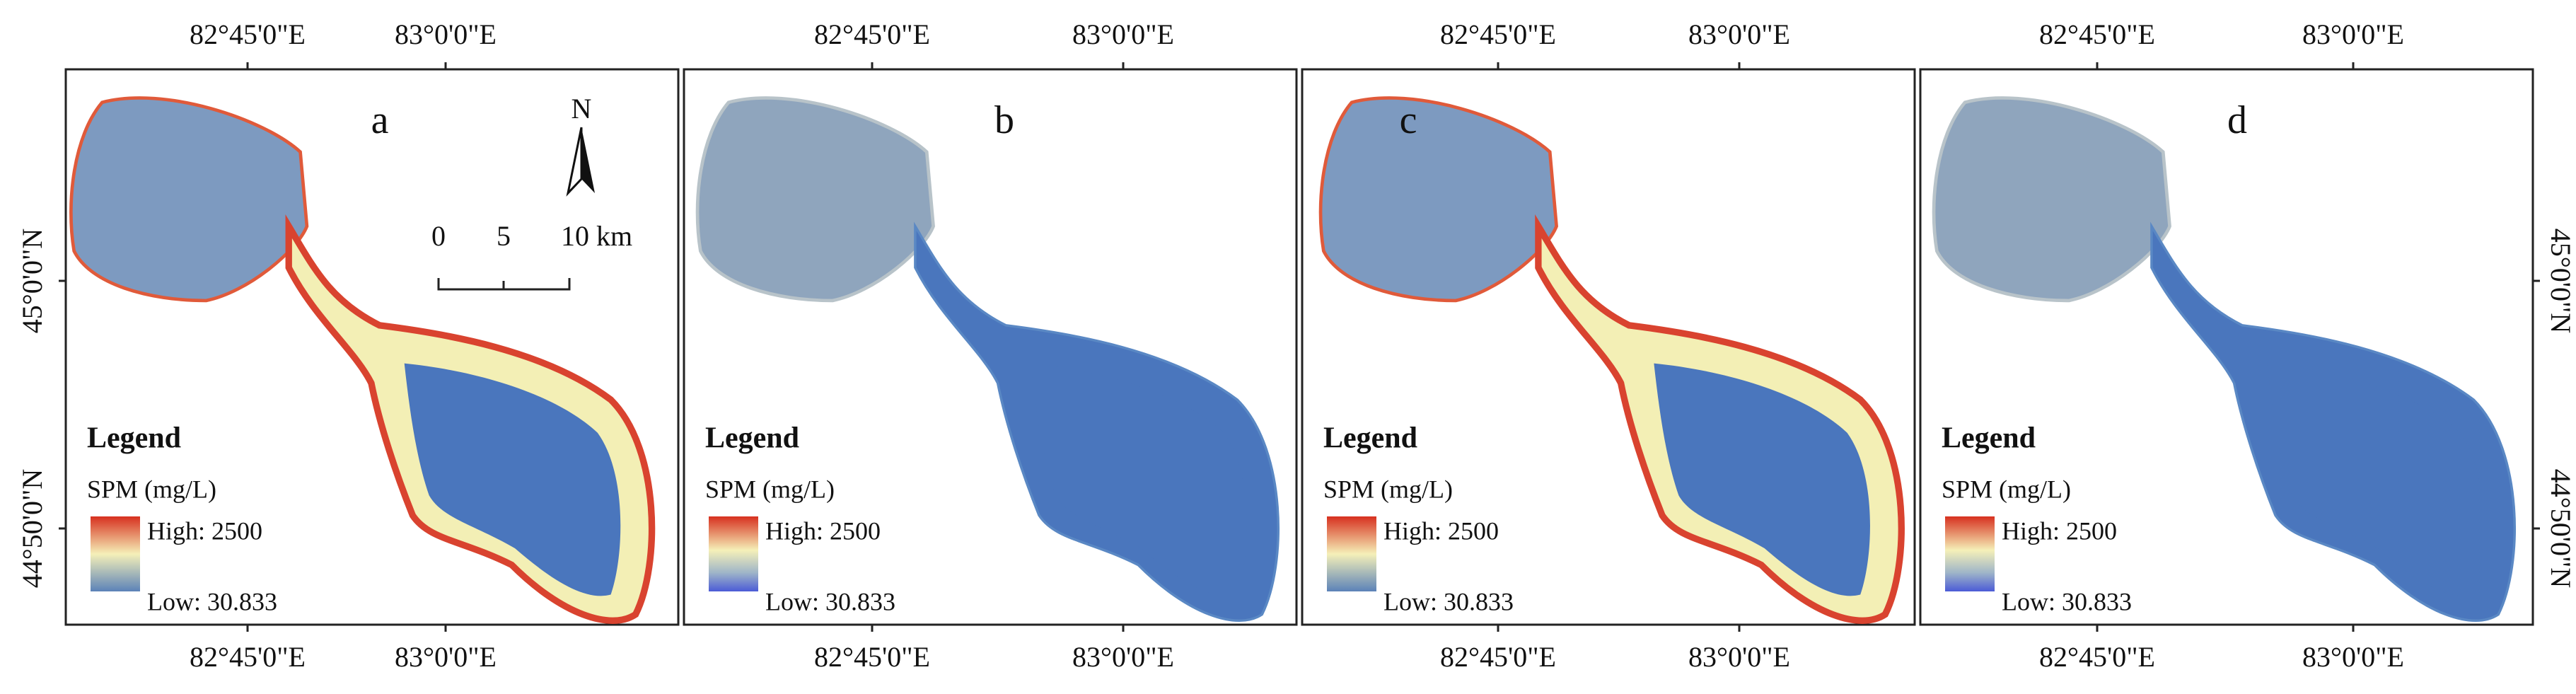 The height and width of the screenshot is (694, 2576). Describe the element at coordinates (596, 236) in the screenshot. I see `scale-label: 10 km` at that location.